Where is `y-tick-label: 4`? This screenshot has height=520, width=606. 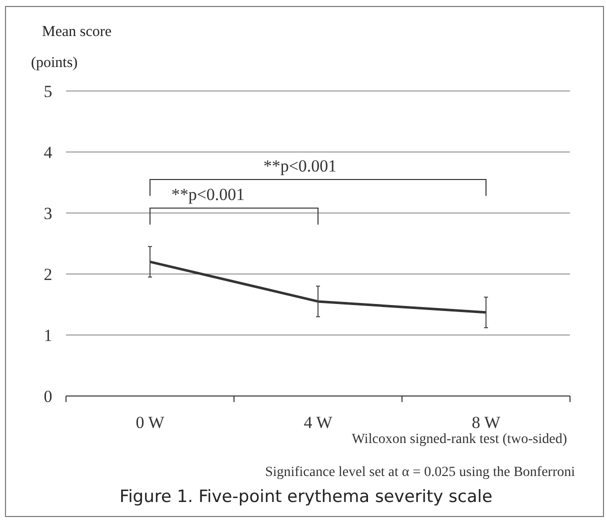 y-tick-label: 4 is located at coordinates (48, 152).